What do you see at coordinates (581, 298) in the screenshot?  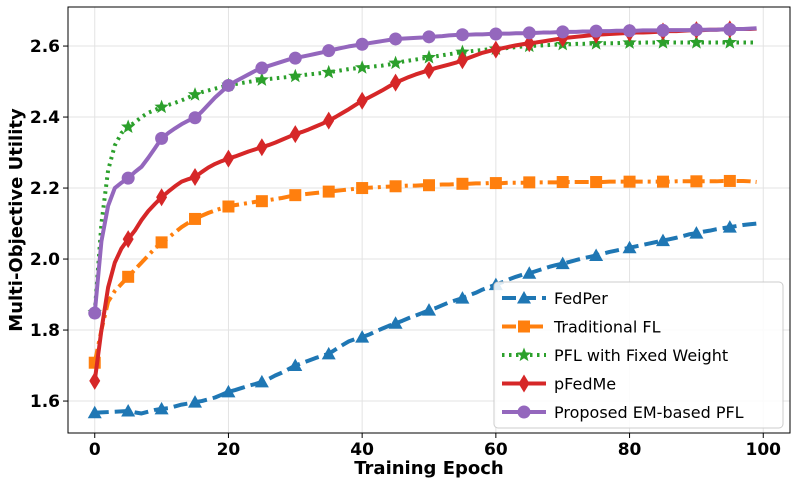 I see `legend-label: FedPer` at bounding box center [581, 298].